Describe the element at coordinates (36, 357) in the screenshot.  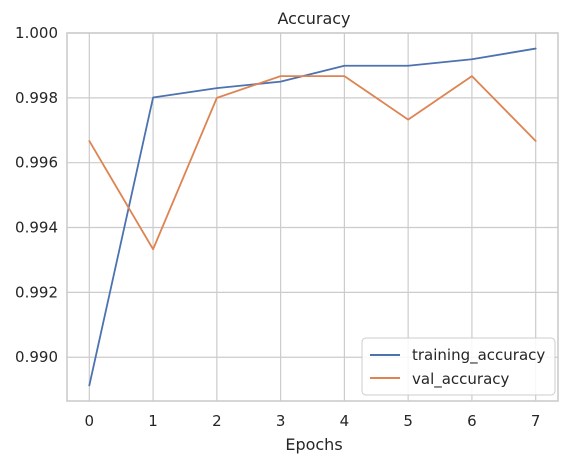
I see `y-tick-label: 0.990` at that location.